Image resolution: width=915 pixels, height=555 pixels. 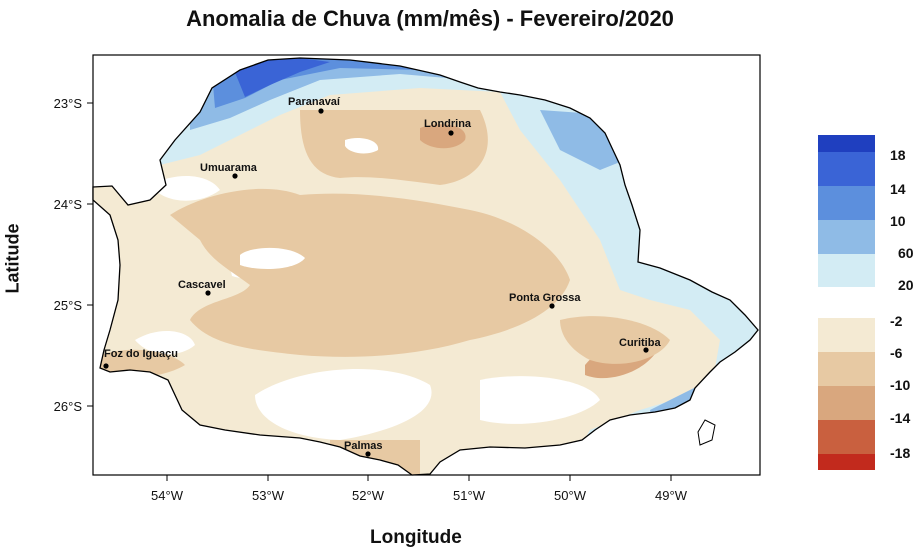 I want to click on colorbar-label: 10, so click(x=898, y=221).